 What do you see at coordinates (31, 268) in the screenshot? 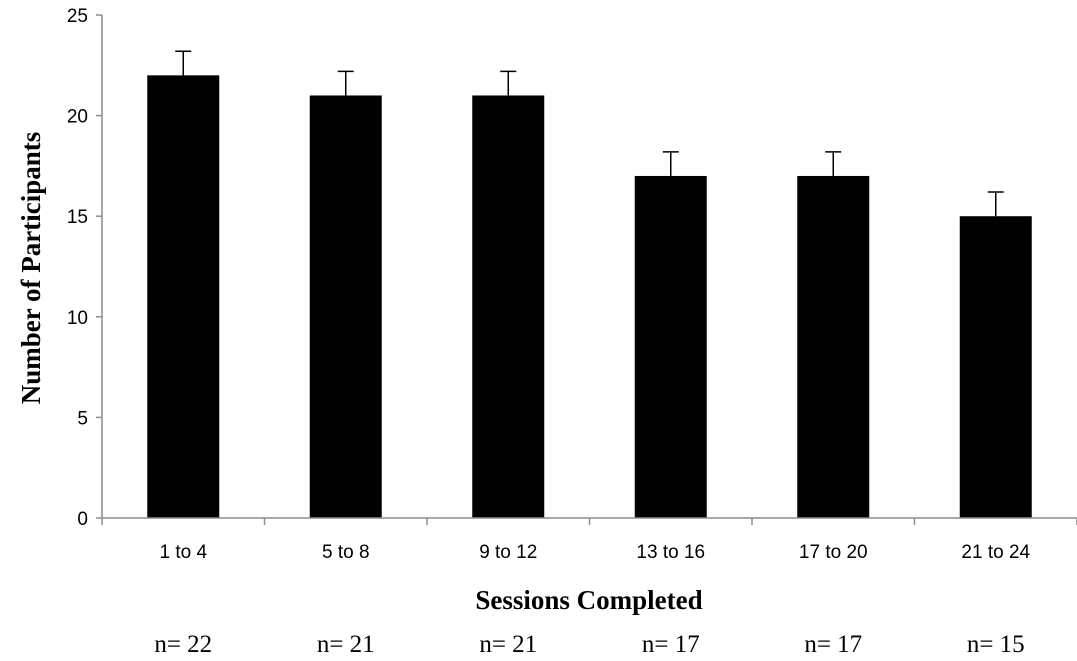
I see `y-axis-title: Number of Participants` at bounding box center [31, 268].